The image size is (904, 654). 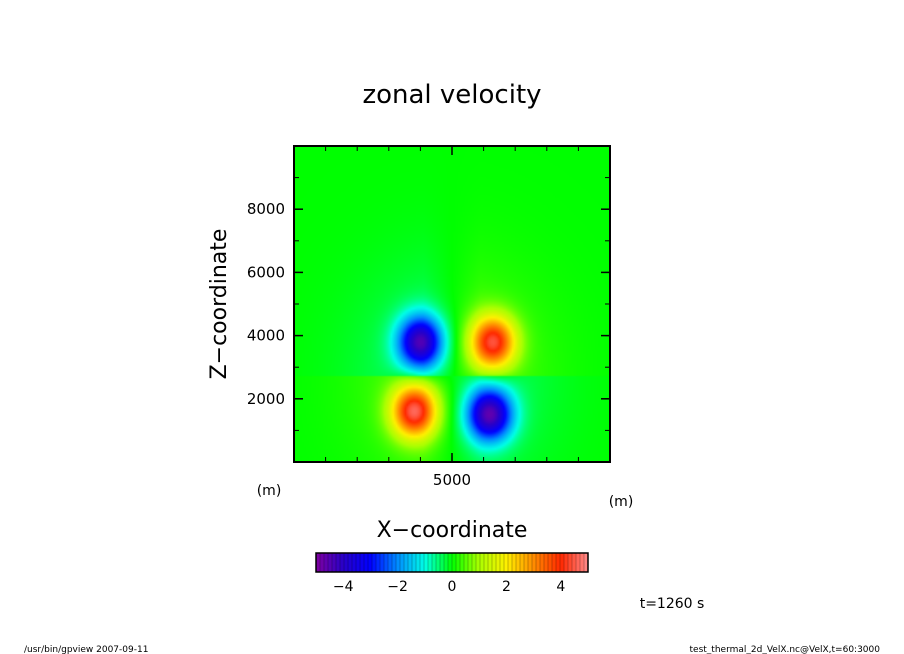 I want to click on x-axis-label: X−coordinate, so click(x=452, y=530).